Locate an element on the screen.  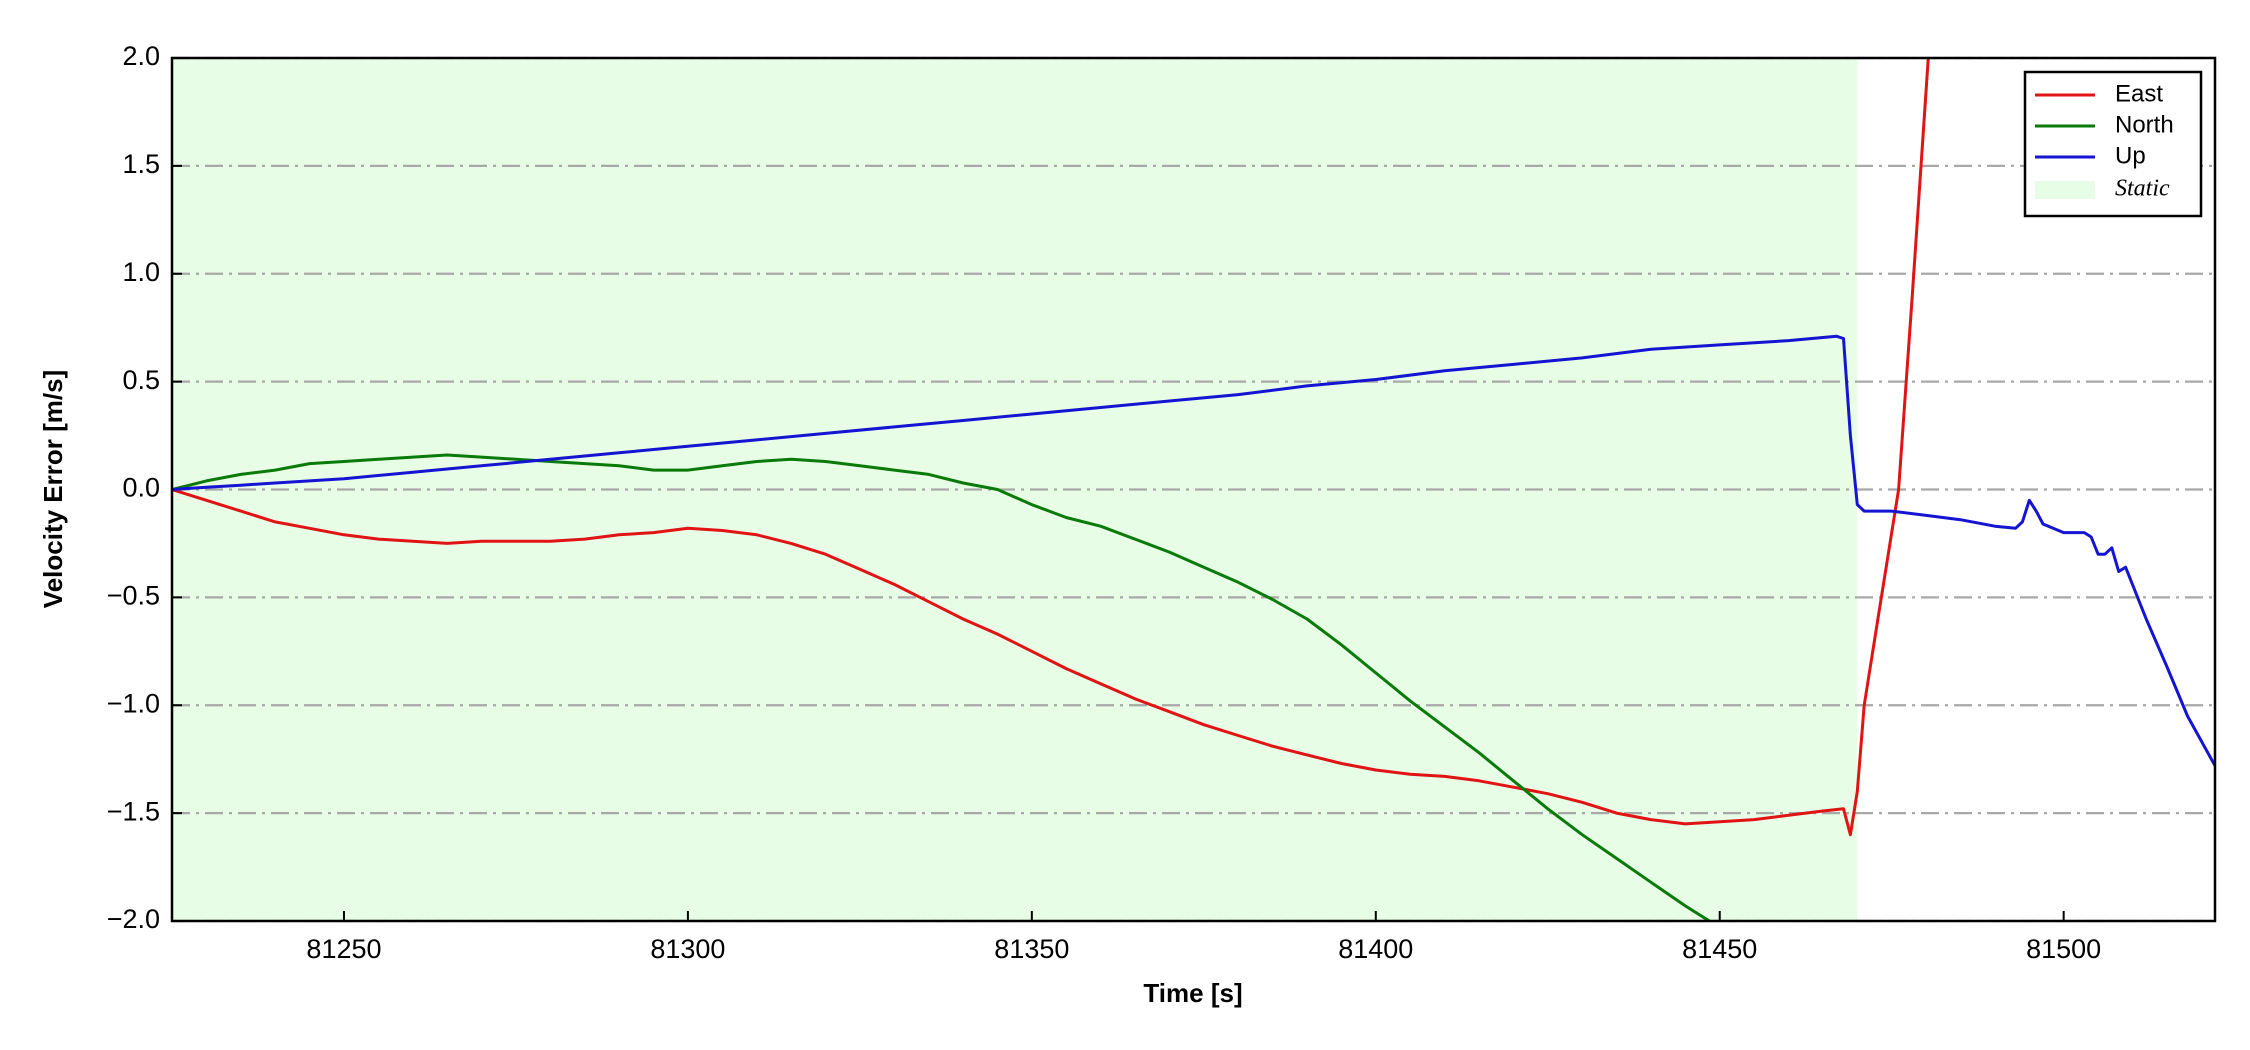
y-tick-label: 1.5 is located at coordinates (141, 164).